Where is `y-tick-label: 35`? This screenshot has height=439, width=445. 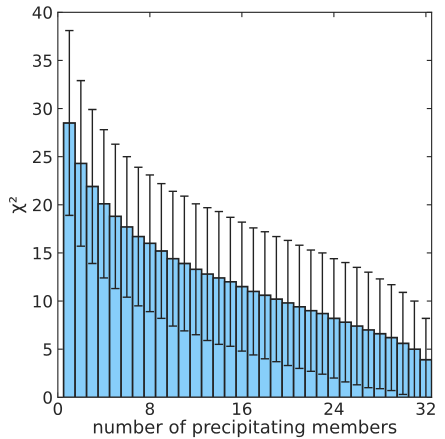 y-tick-label: 35 is located at coordinates (42, 60).